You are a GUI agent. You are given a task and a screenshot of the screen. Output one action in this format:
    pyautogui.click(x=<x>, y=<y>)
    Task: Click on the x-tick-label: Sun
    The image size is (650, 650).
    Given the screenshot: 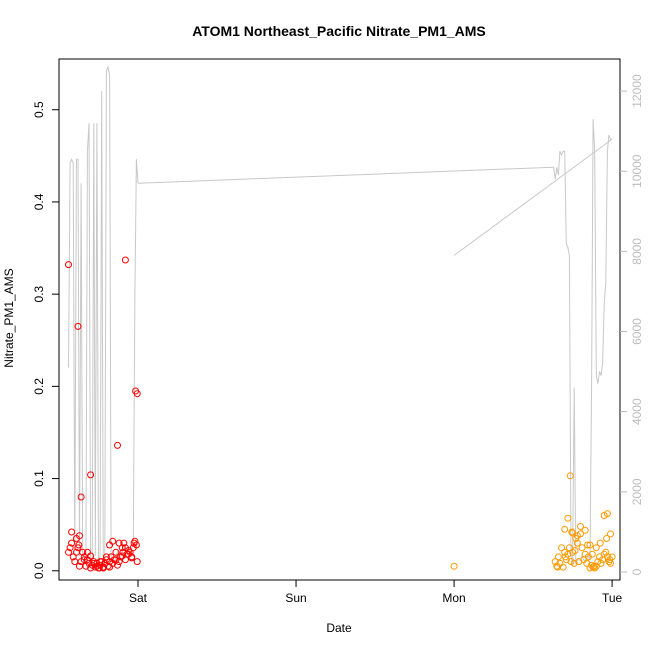 What is the action you would take?
    pyautogui.click(x=295, y=598)
    